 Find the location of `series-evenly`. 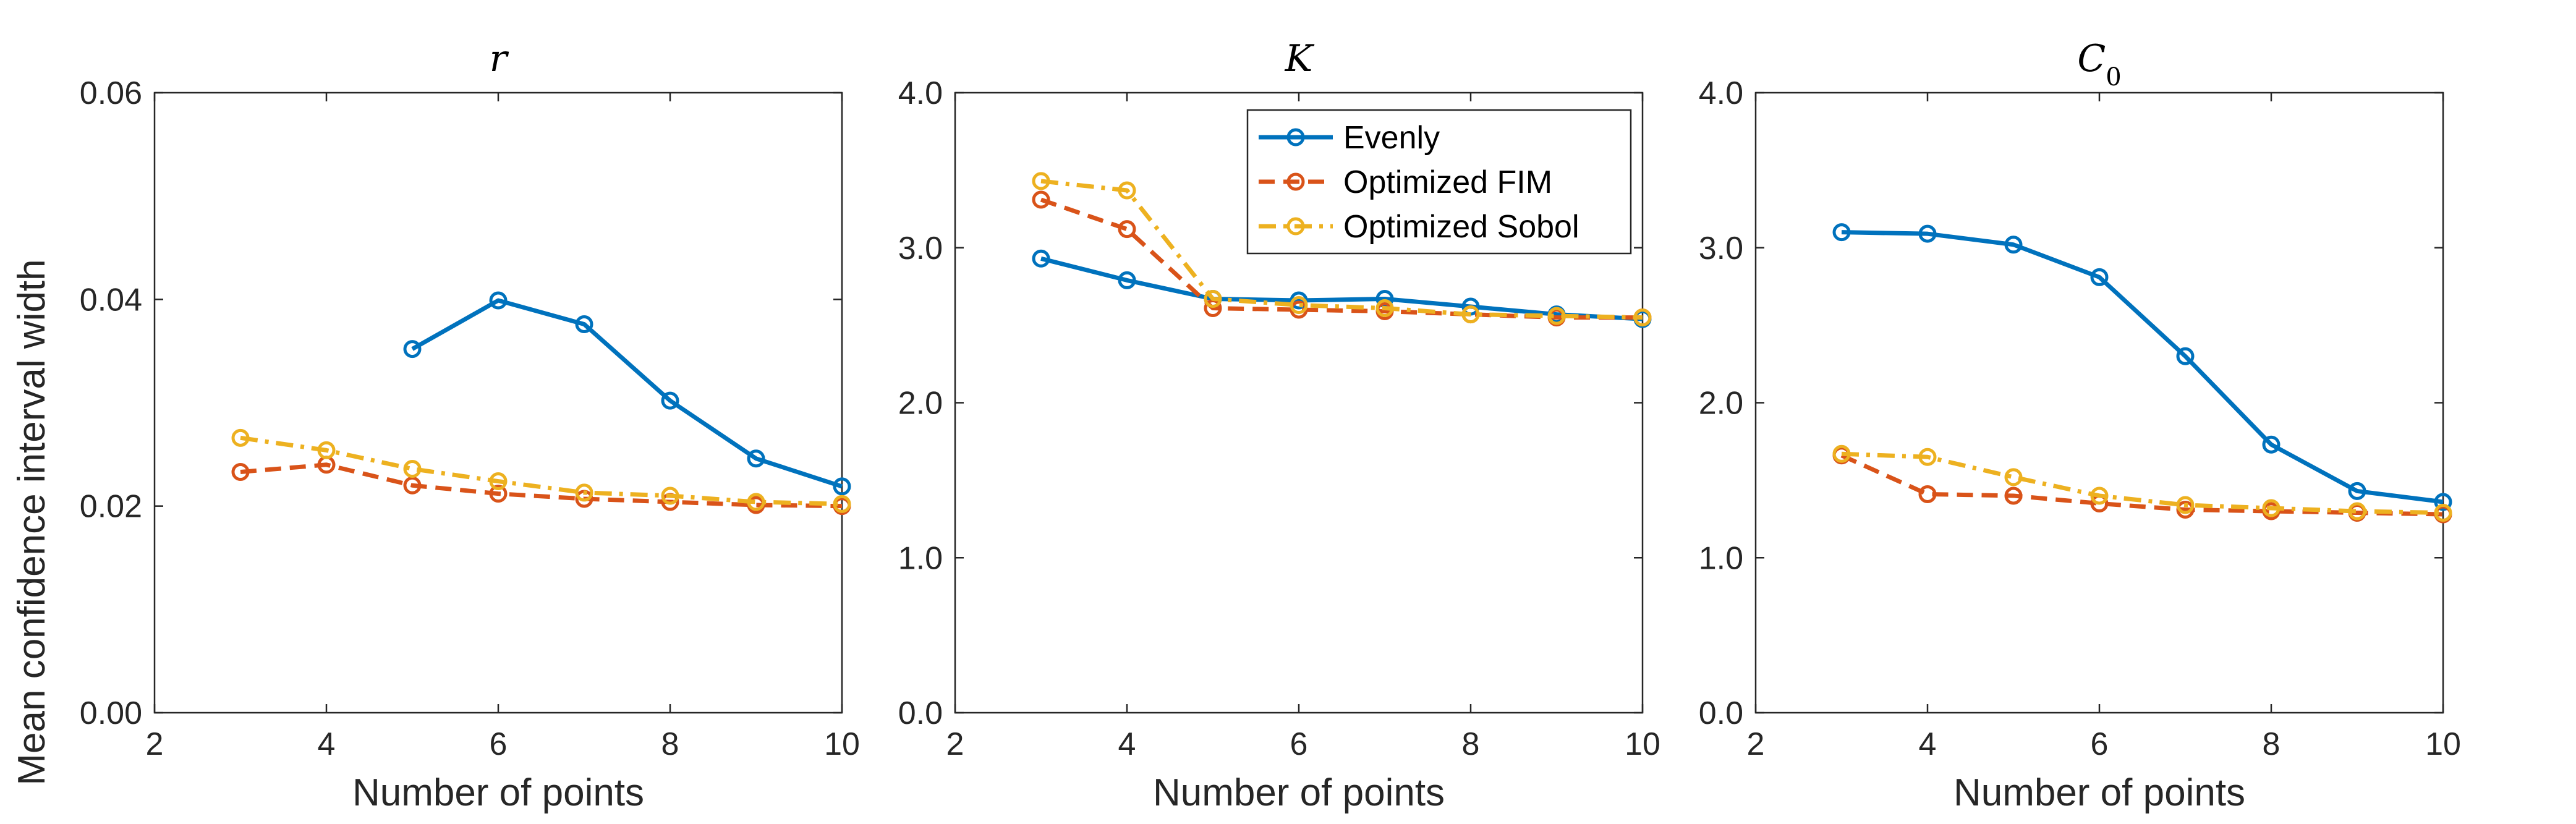

series-evenly is located at coordinates (627, 393).